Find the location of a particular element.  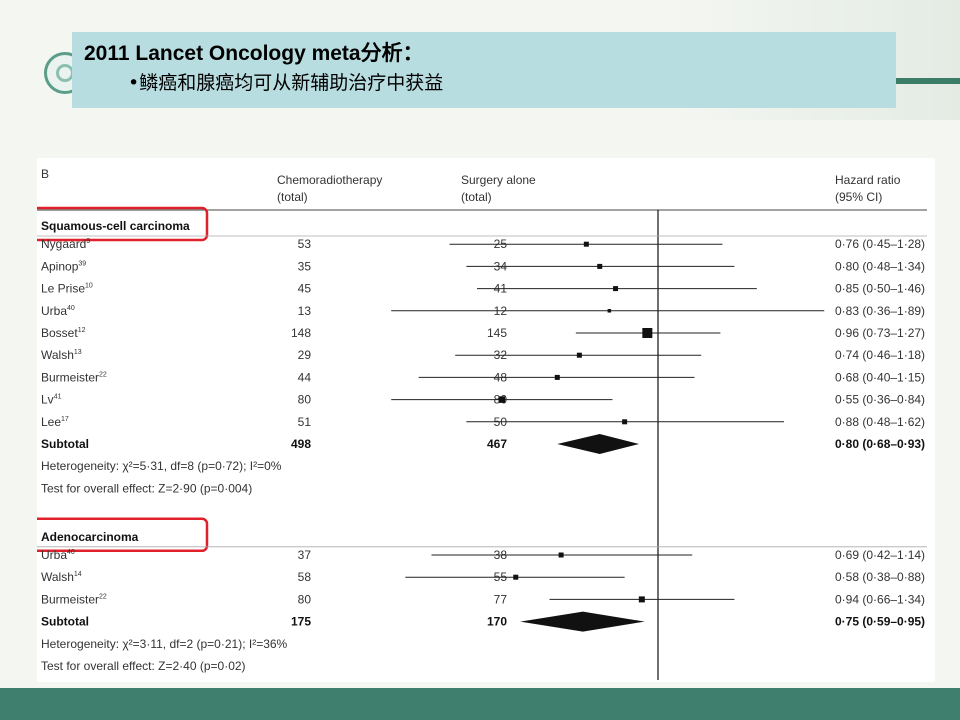

study-crt-total: 44 is located at coordinates (305, 377).